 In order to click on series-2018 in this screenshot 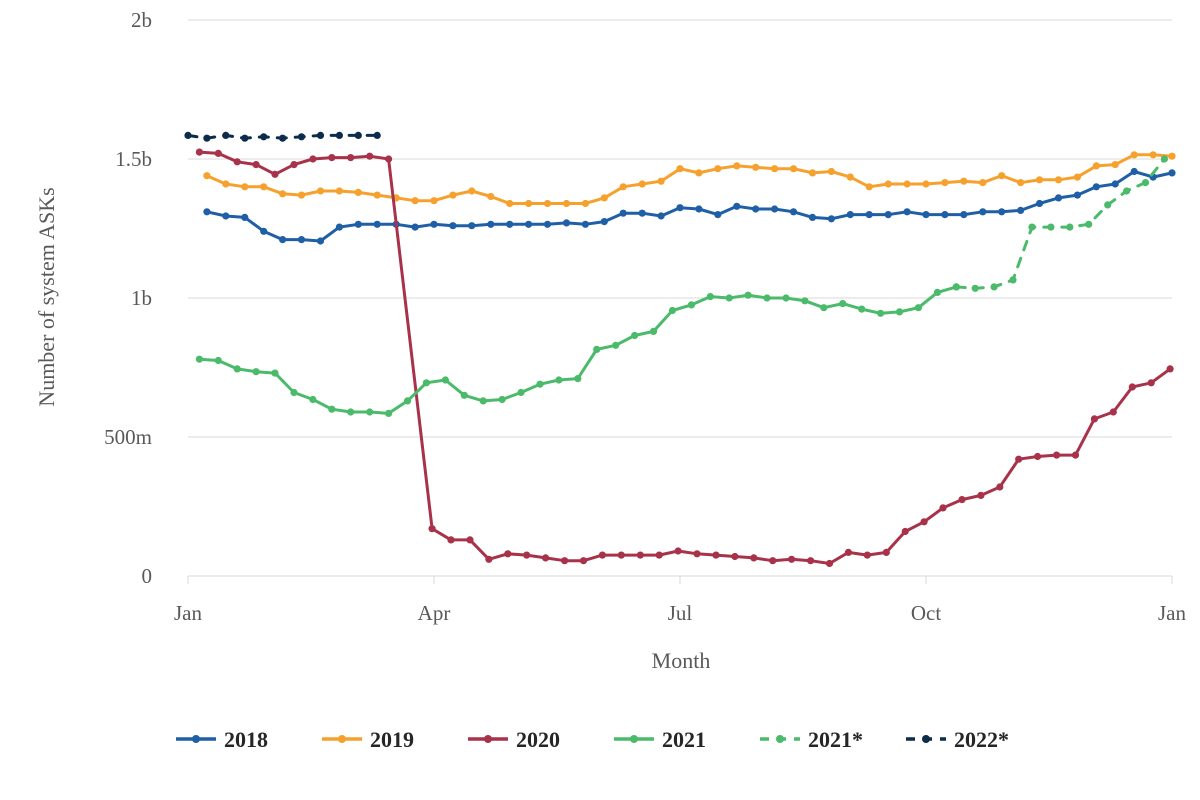, I will do `click(689, 206)`.